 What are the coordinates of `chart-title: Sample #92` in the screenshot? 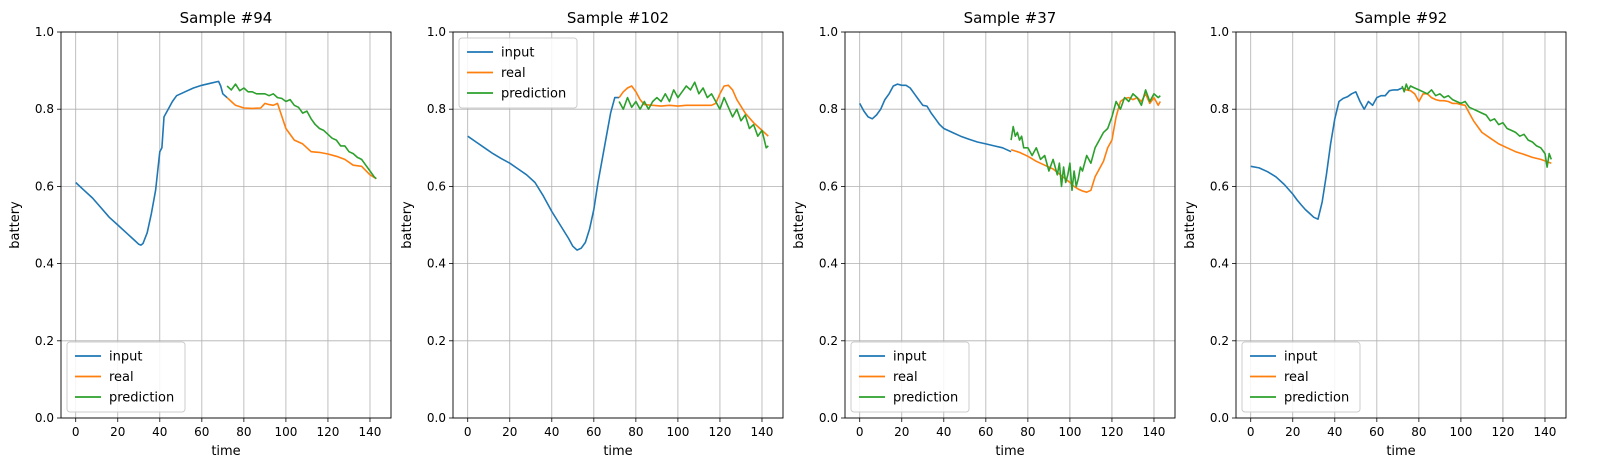 It's located at (1401, 18).